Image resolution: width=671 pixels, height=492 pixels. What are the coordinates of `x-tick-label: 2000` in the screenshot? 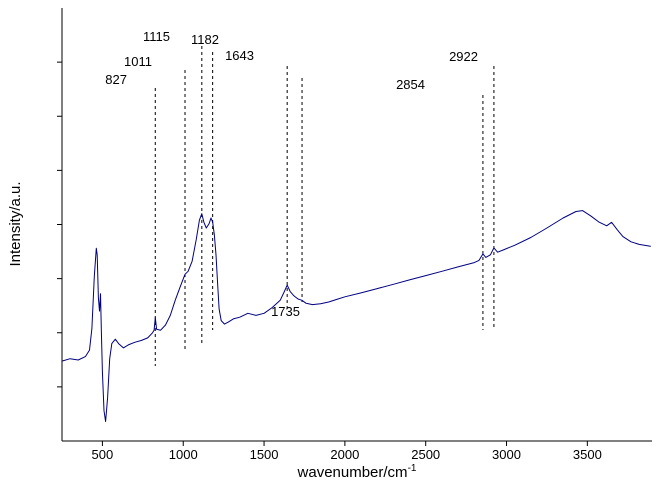 It's located at (344, 454).